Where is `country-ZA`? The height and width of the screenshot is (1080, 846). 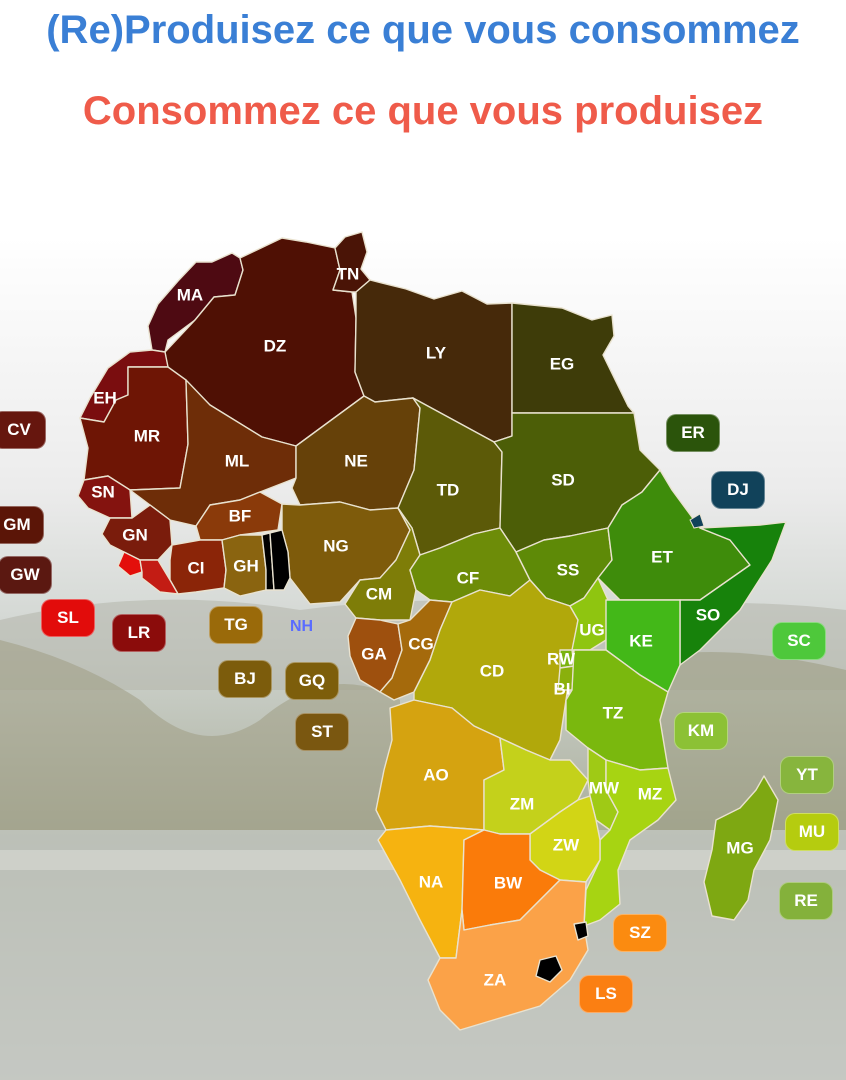
country-ZA is located at coordinates (508, 955).